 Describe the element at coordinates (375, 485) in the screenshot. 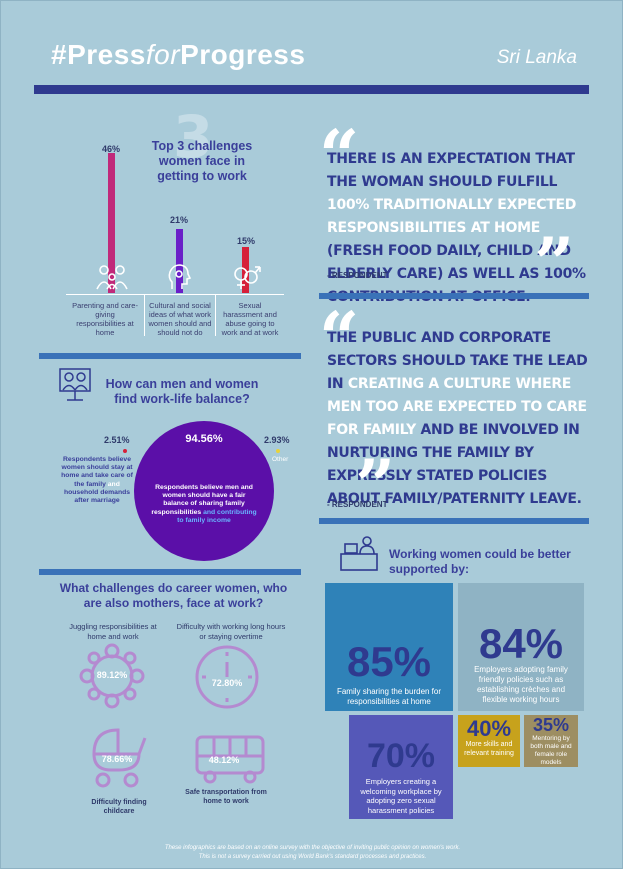

I see `quote2-close-mark: ”` at that location.